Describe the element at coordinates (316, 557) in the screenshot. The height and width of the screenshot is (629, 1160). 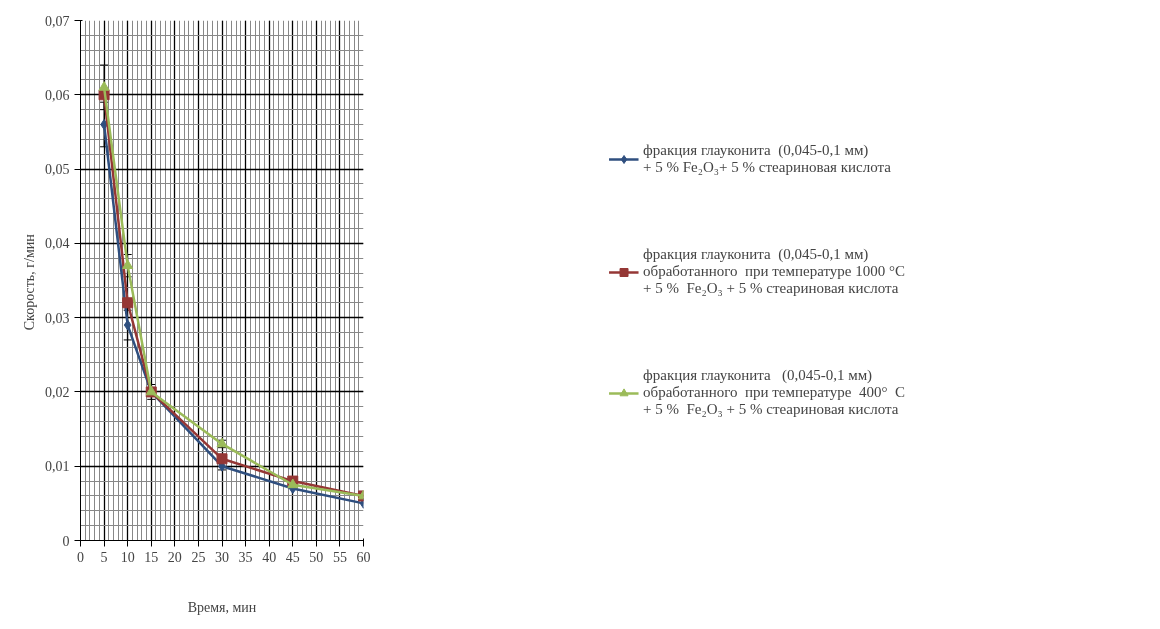
I see `x-tick-label: 50` at that location.